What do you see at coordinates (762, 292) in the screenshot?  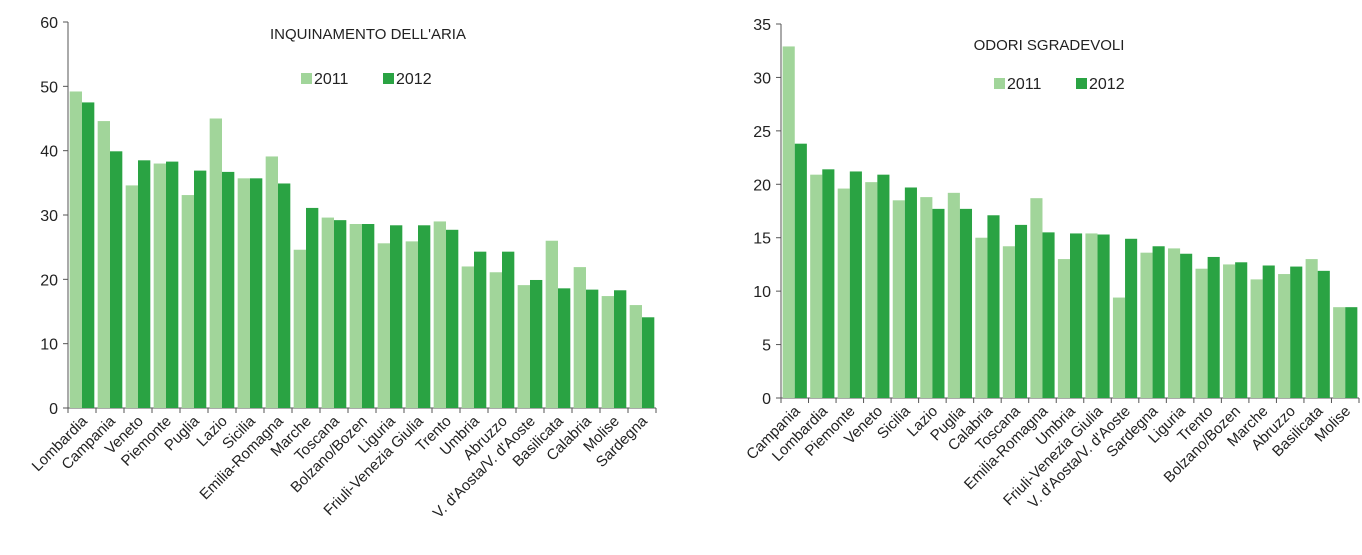 I see `c1-y-tick-label: 10` at bounding box center [762, 292].